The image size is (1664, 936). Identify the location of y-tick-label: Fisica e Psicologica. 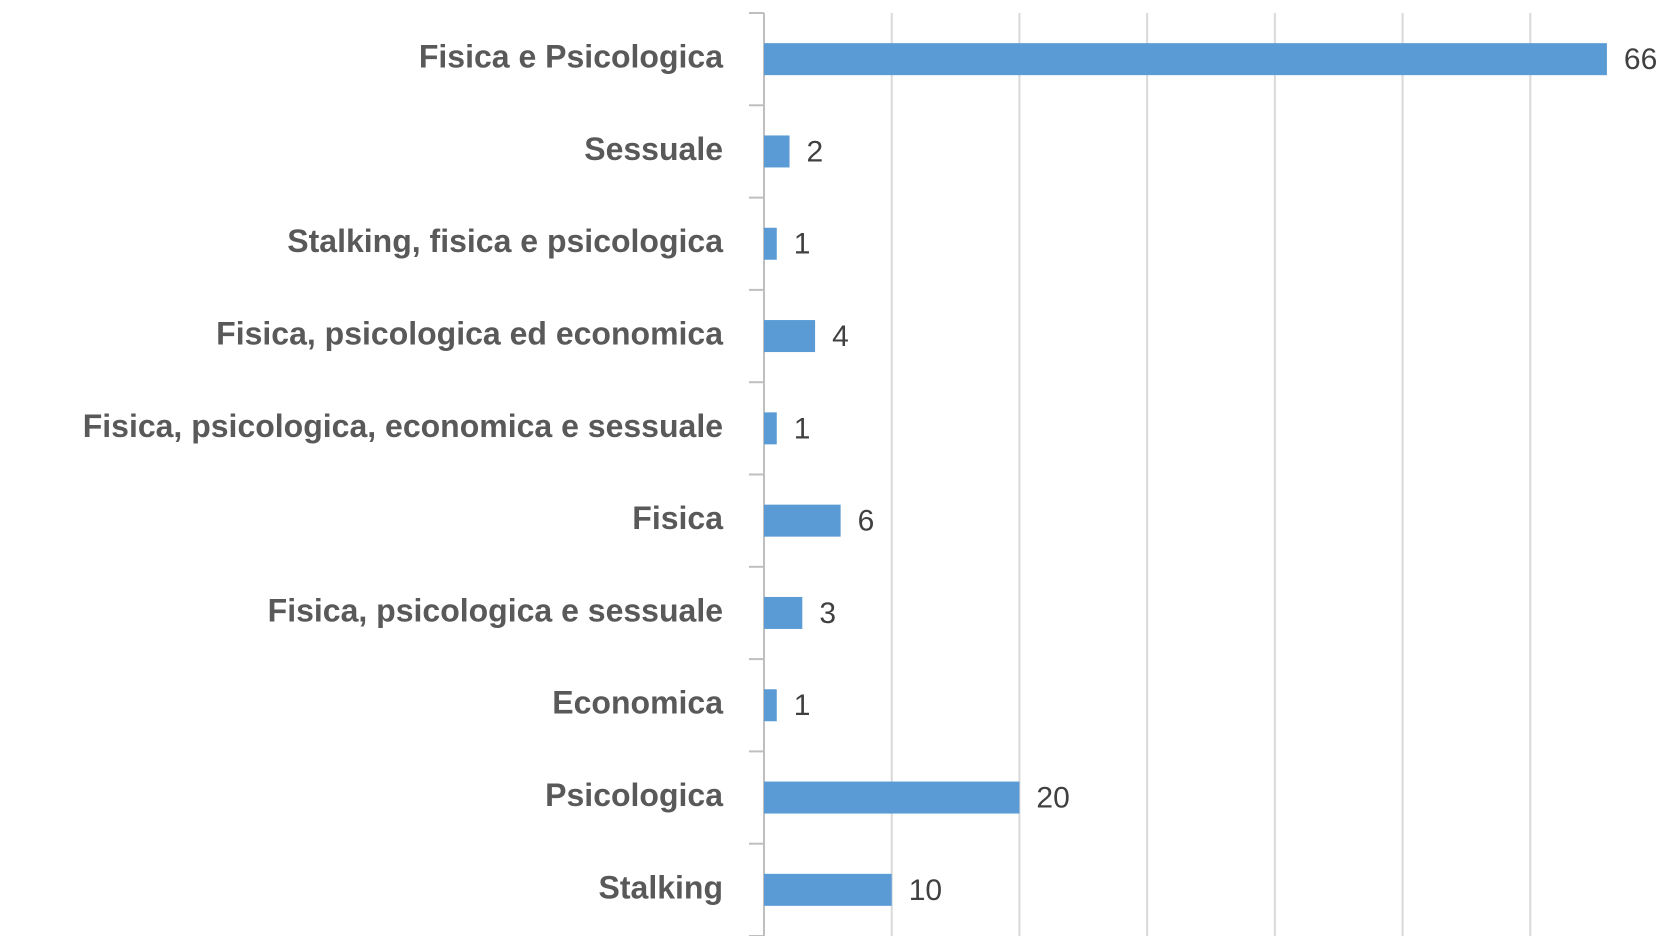
(571, 57).